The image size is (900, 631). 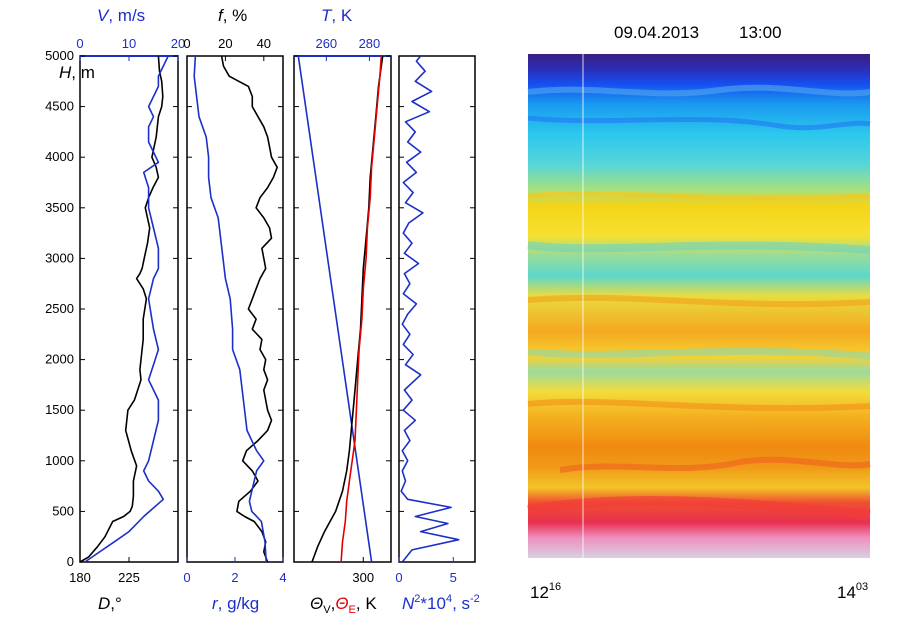 What do you see at coordinates (121, 309) in the screenshot?
I see `series-D` at bounding box center [121, 309].